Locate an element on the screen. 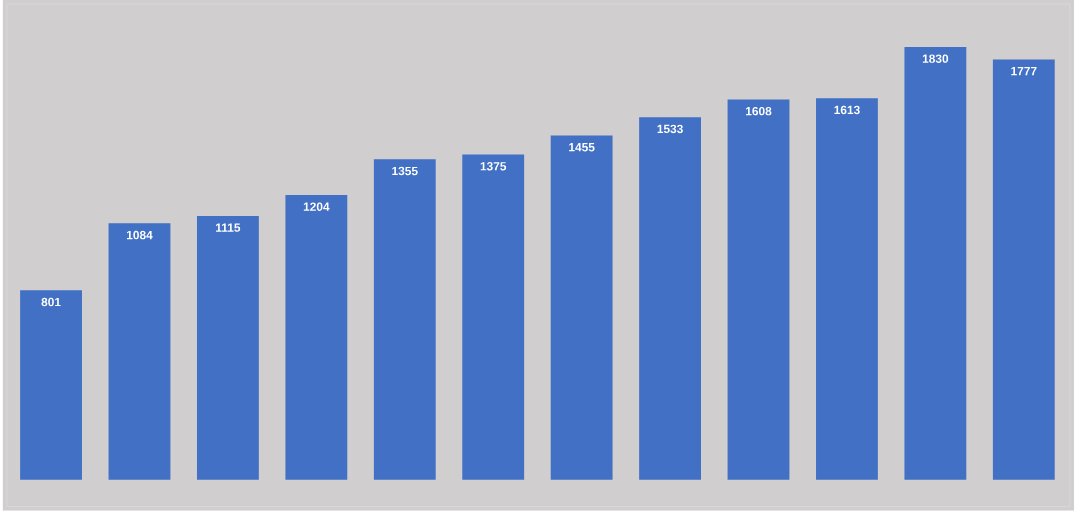 This screenshot has height=511, width=1074. data-label: 1830 is located at coordinates (935, 59).